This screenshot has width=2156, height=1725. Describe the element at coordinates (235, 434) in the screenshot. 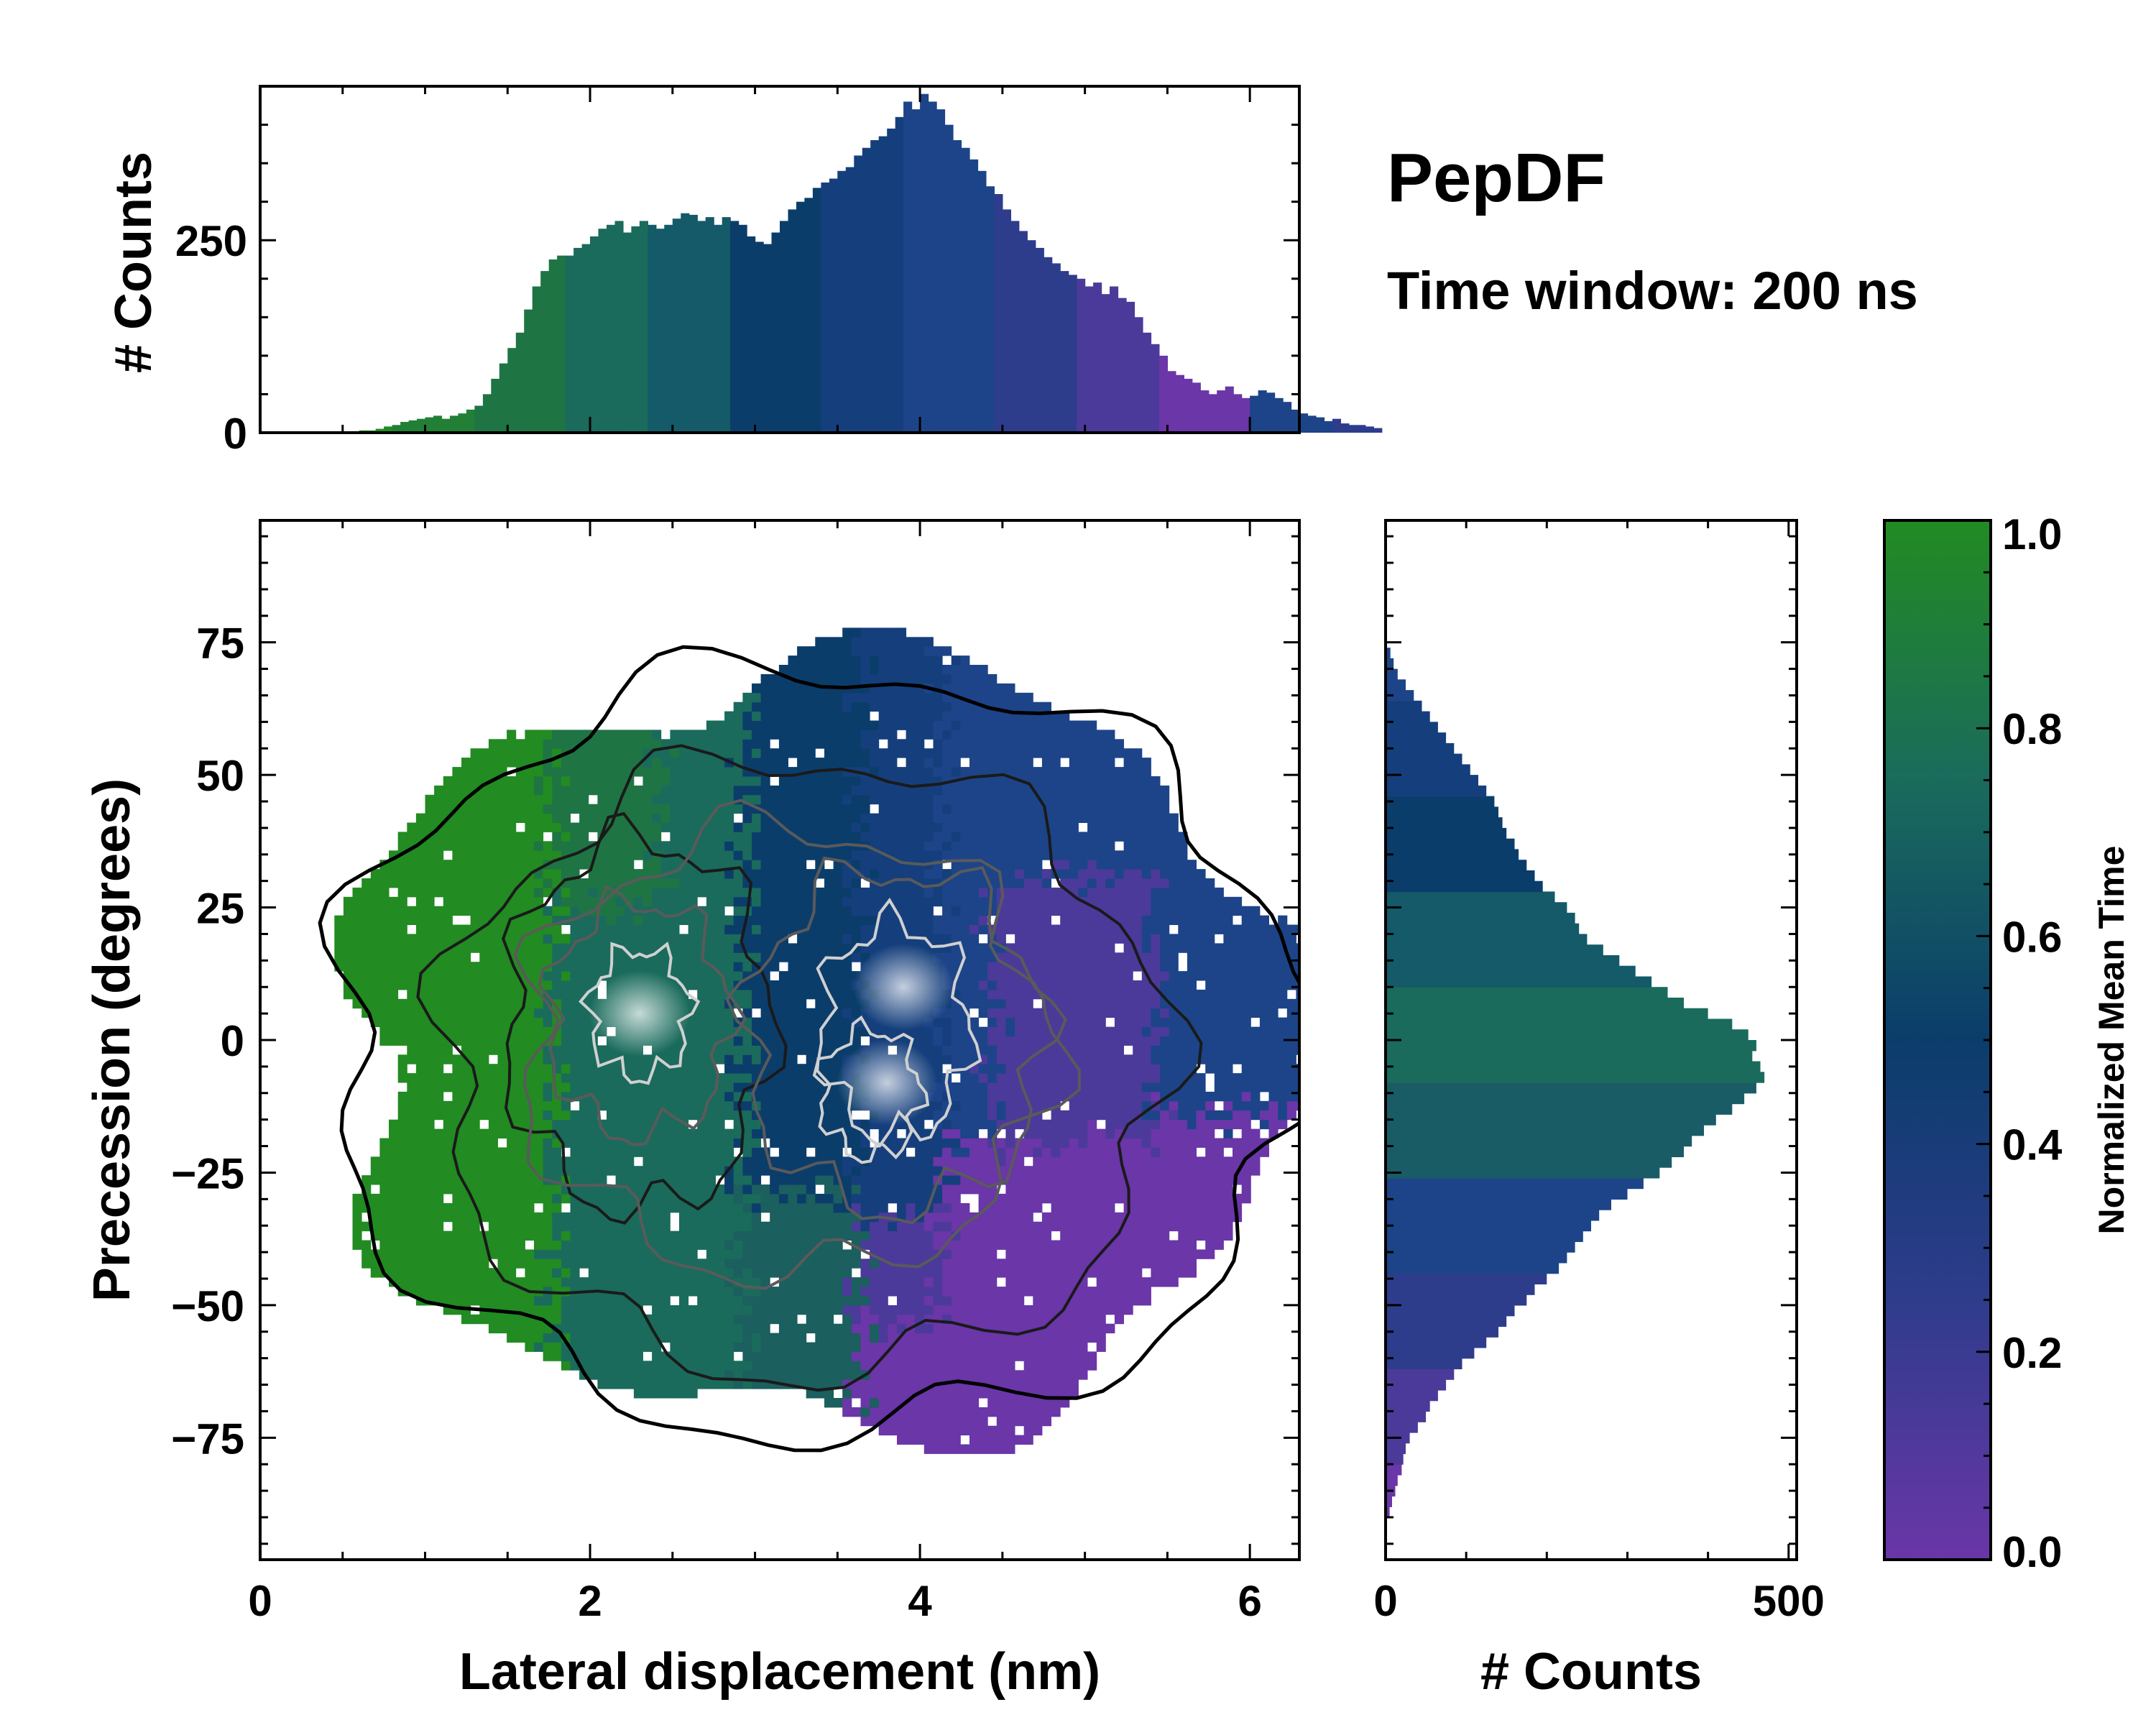

I see `top-ytick-label: 0` at that location.